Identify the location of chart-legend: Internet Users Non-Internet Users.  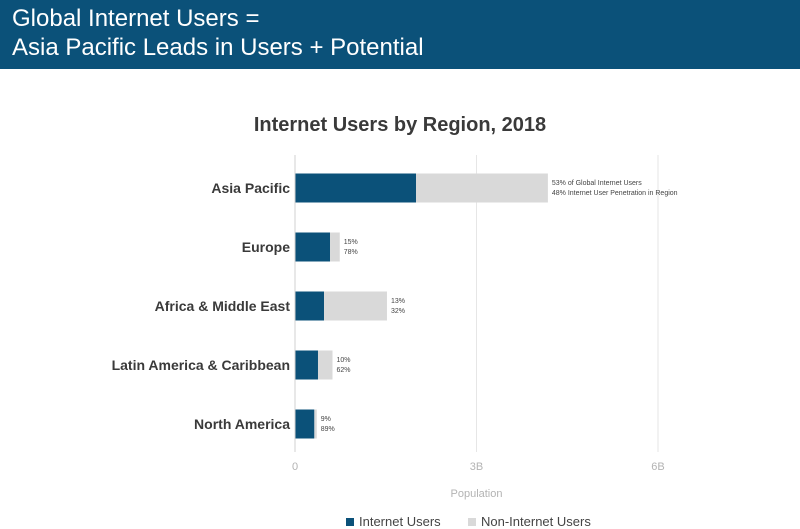
(400, 520).